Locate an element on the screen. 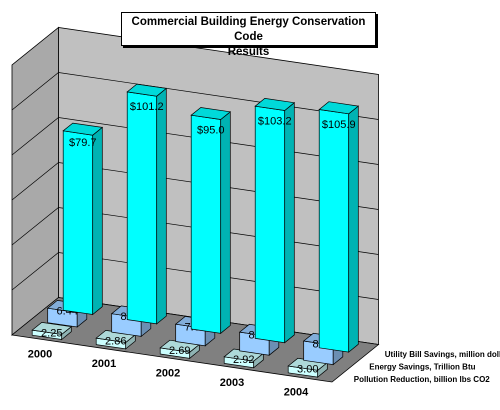 This screenshot has height=410, width=500. data-label: 2.25 is located at coordinates (51, 333).